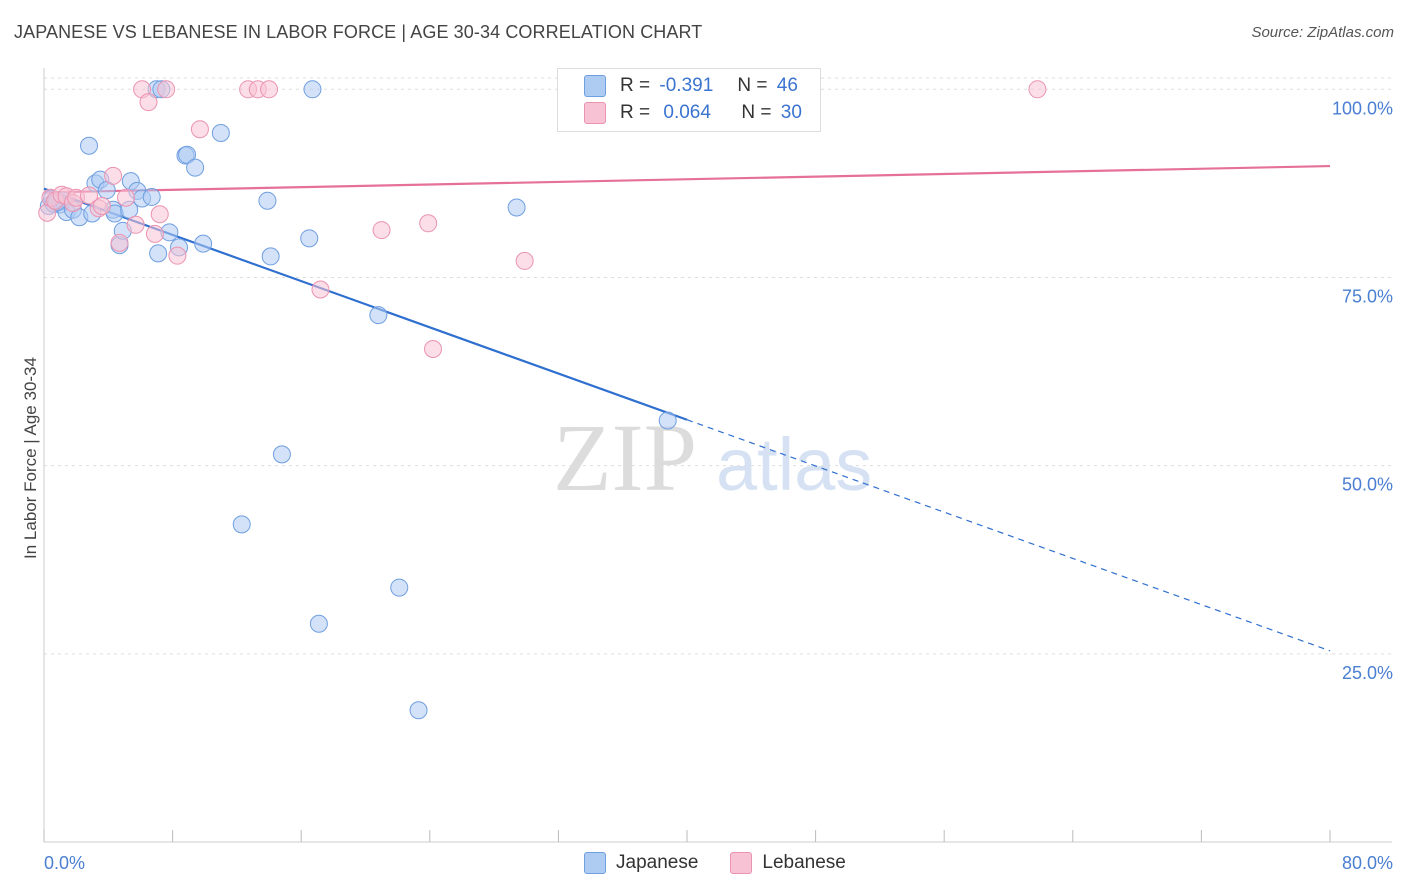 This screenshot has height=892, width=1406. Describe the element at coordinates (741, 863) in the screenshot. I see `bottom-legend-swatch-lebanese` at that location.